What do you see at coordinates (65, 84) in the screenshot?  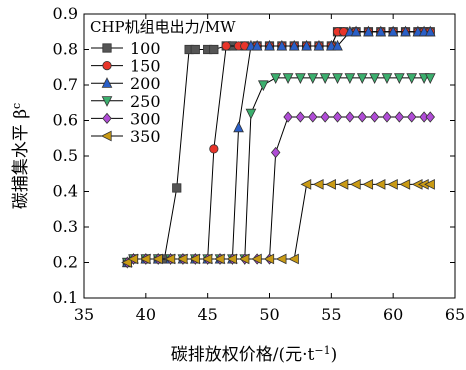 I see `y-tick-label: 0.7` at bounding box center [65, 84].